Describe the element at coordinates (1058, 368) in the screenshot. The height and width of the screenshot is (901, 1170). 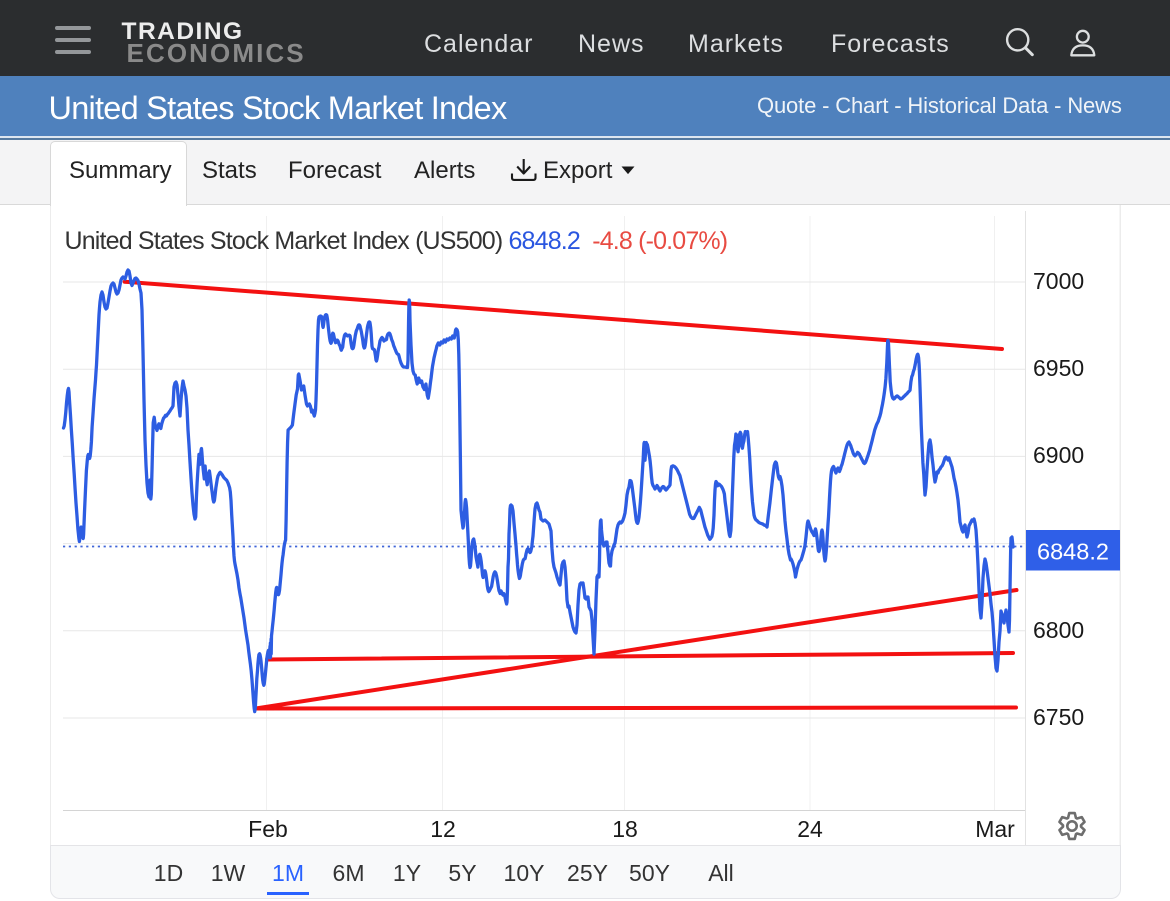
I see `svg-text: 6950` at that location.